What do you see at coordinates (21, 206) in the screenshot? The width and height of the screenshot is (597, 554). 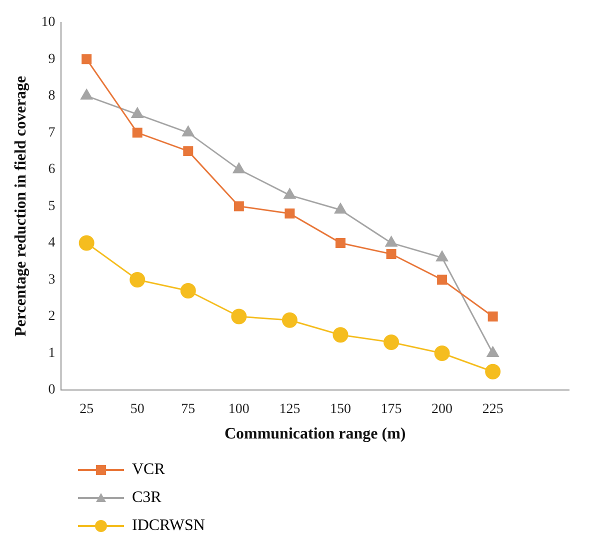 I see `y-axis-title: Percentage reduction in field coverage` at bounding box center [21, 206].